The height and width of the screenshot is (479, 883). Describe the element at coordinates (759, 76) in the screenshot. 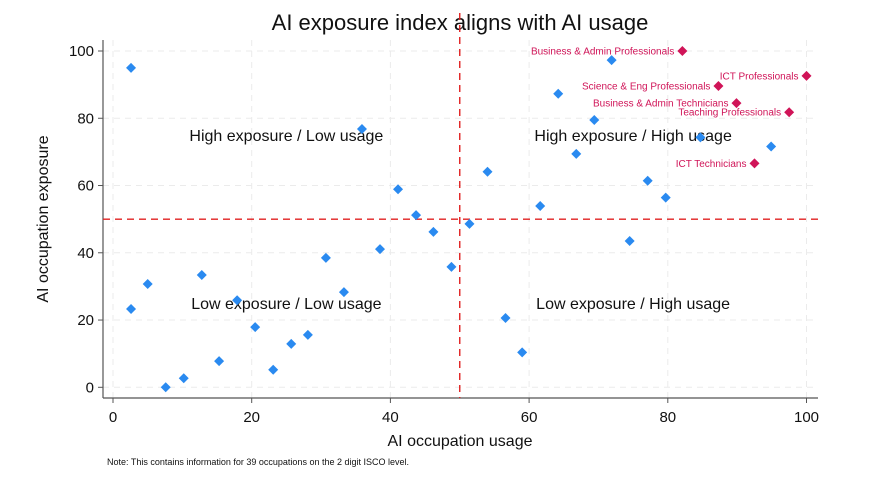

I see `data-point-label: ICT Professionals` at that location.